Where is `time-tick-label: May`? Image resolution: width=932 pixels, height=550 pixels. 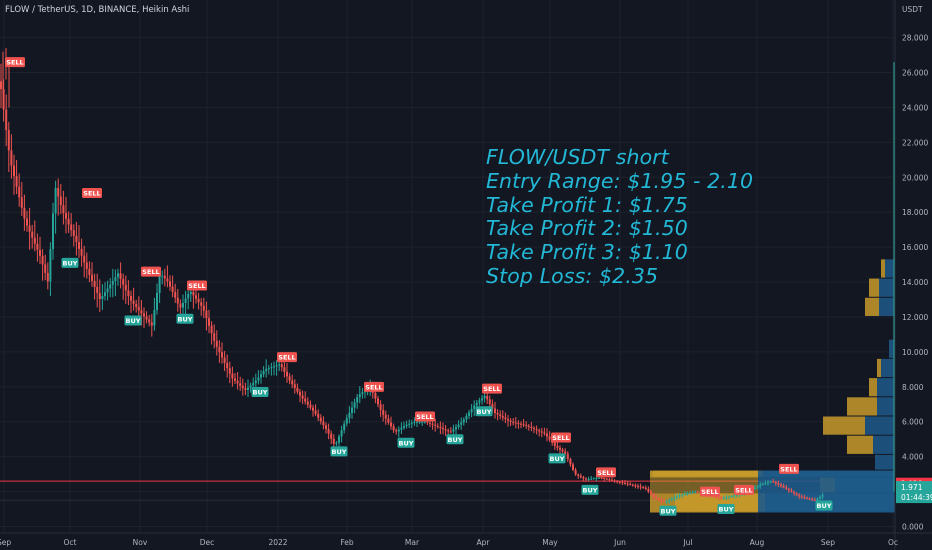
time-tick-label: May is located at coordinates (550, 542).